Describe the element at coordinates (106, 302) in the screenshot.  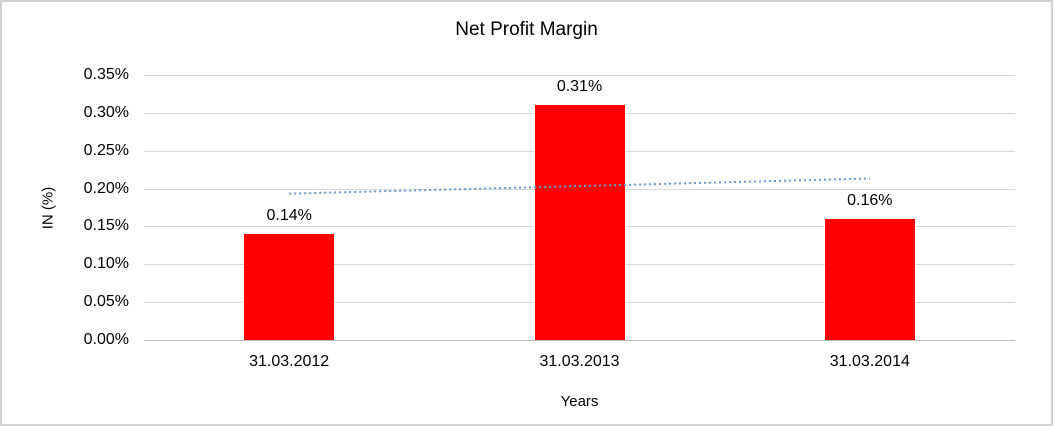
I see `y-tick-label: 0.05%` at that location.